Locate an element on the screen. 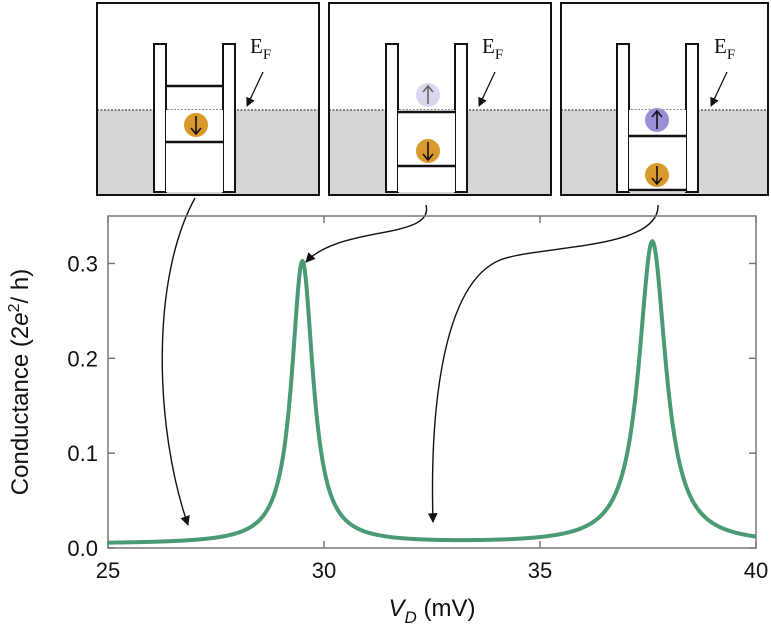  inset-middle-ef-pointer is located at coordinates (487, 89).